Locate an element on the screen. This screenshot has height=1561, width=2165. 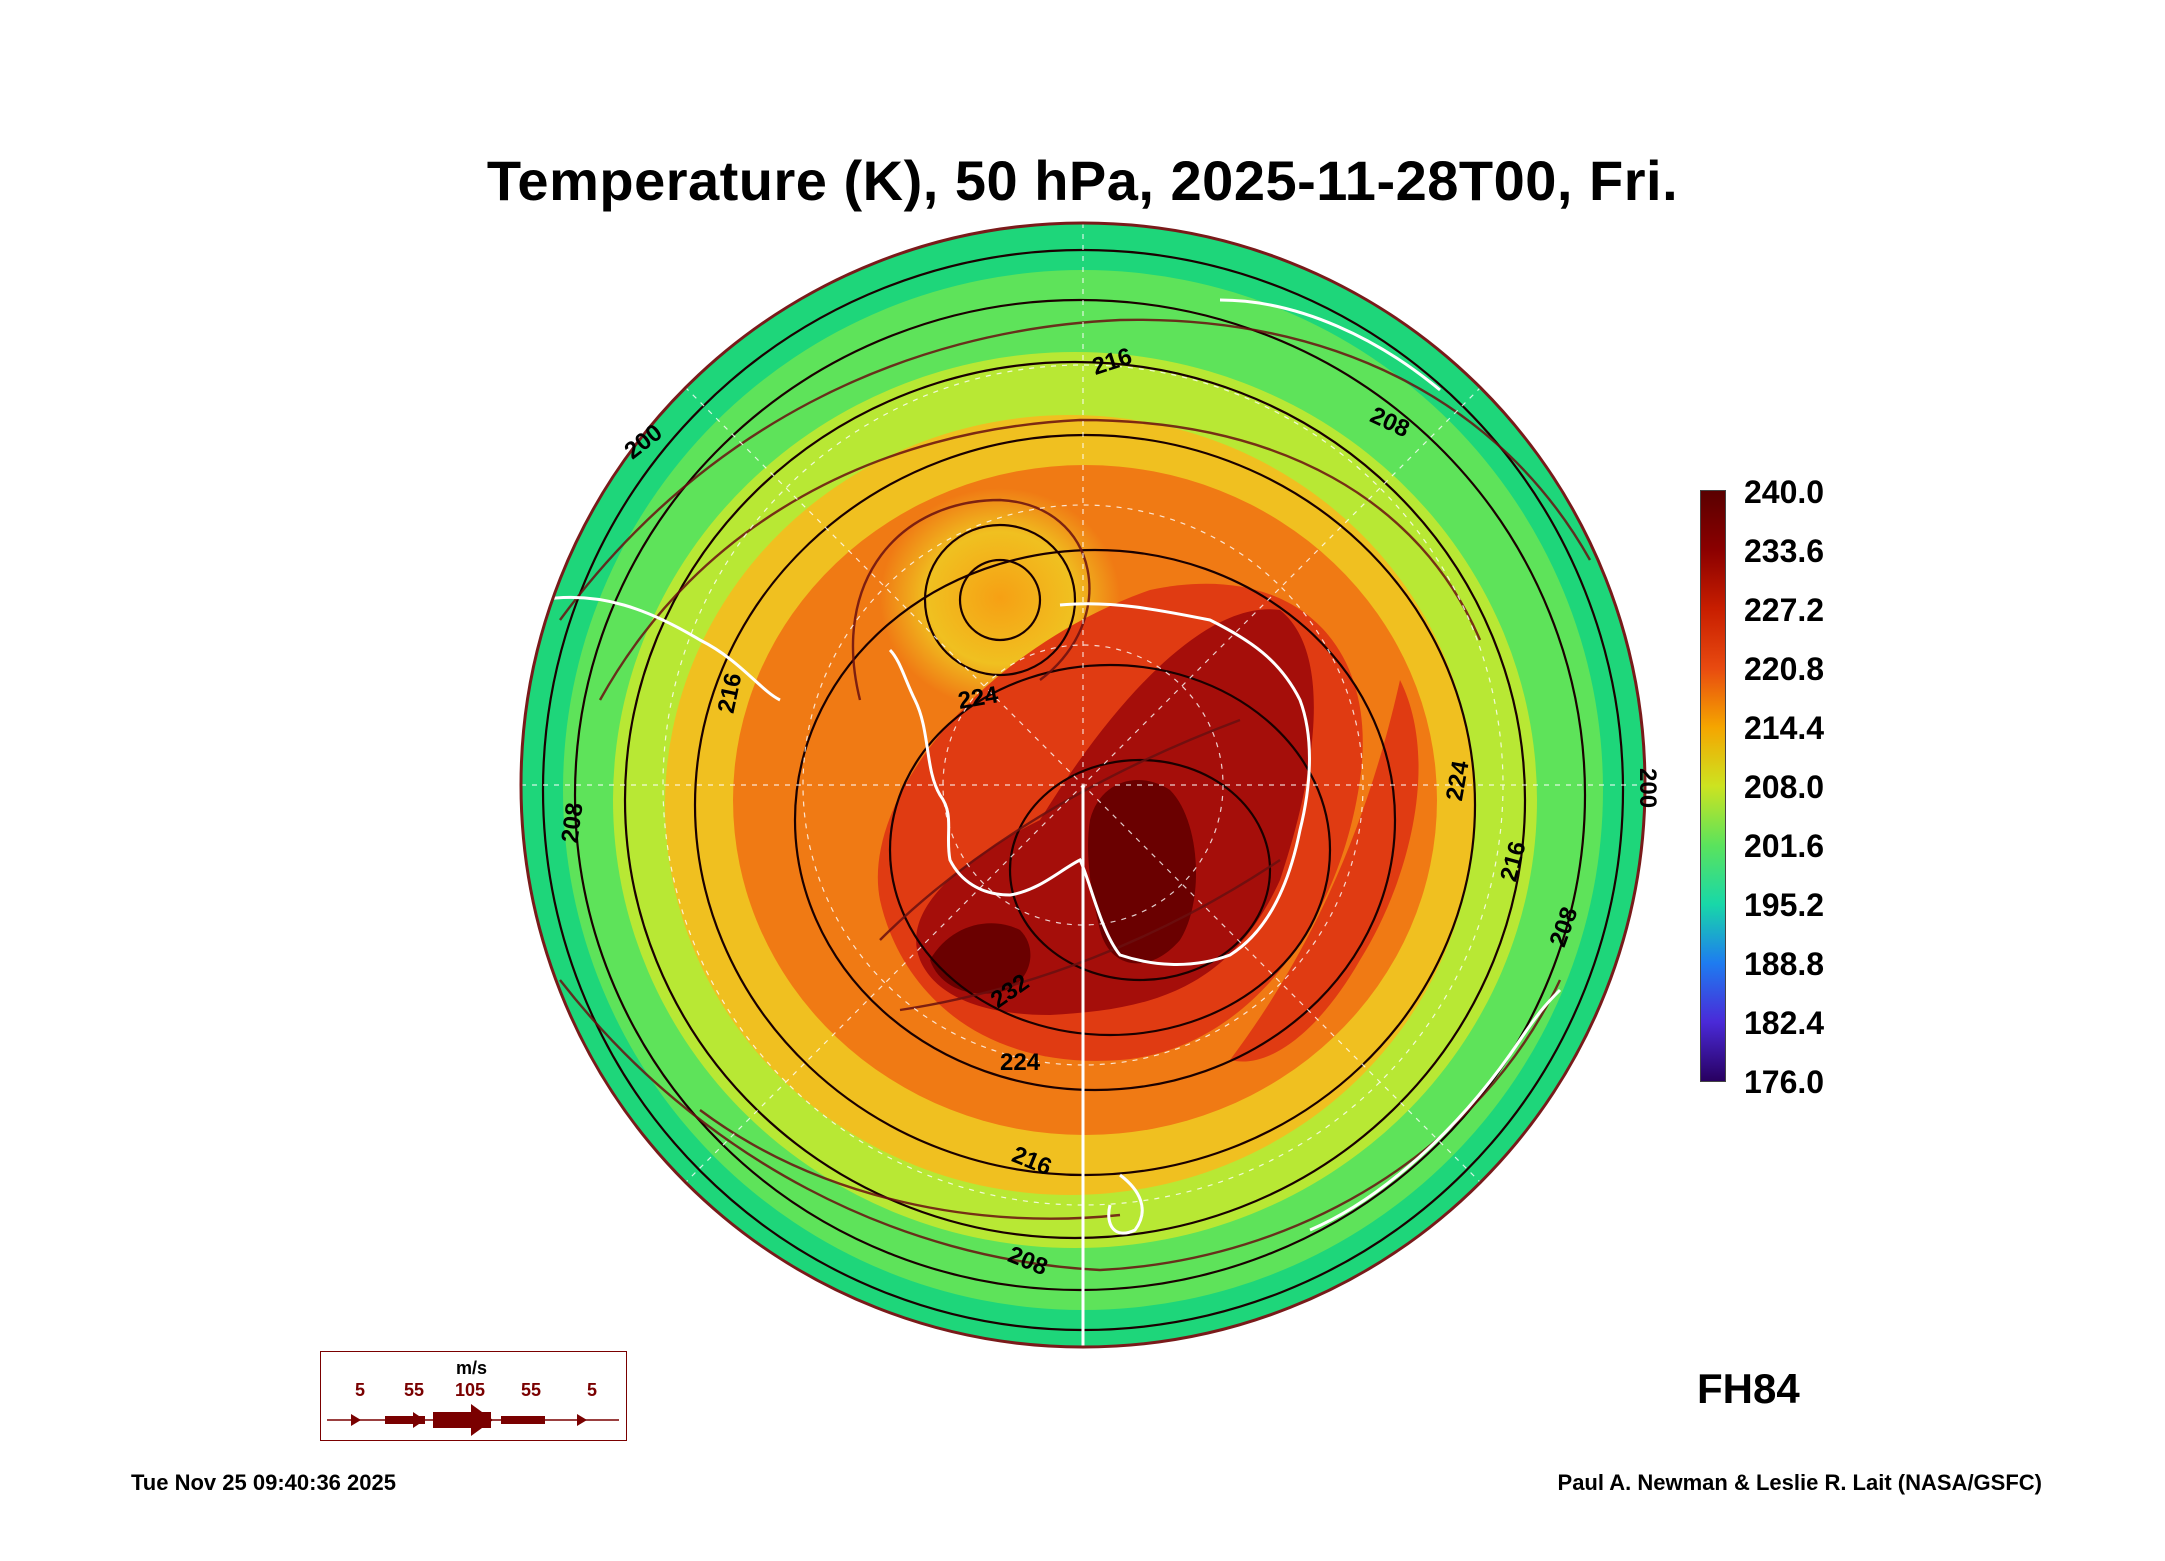
new-zealand-coast is located at coordinates (1125, 1204).